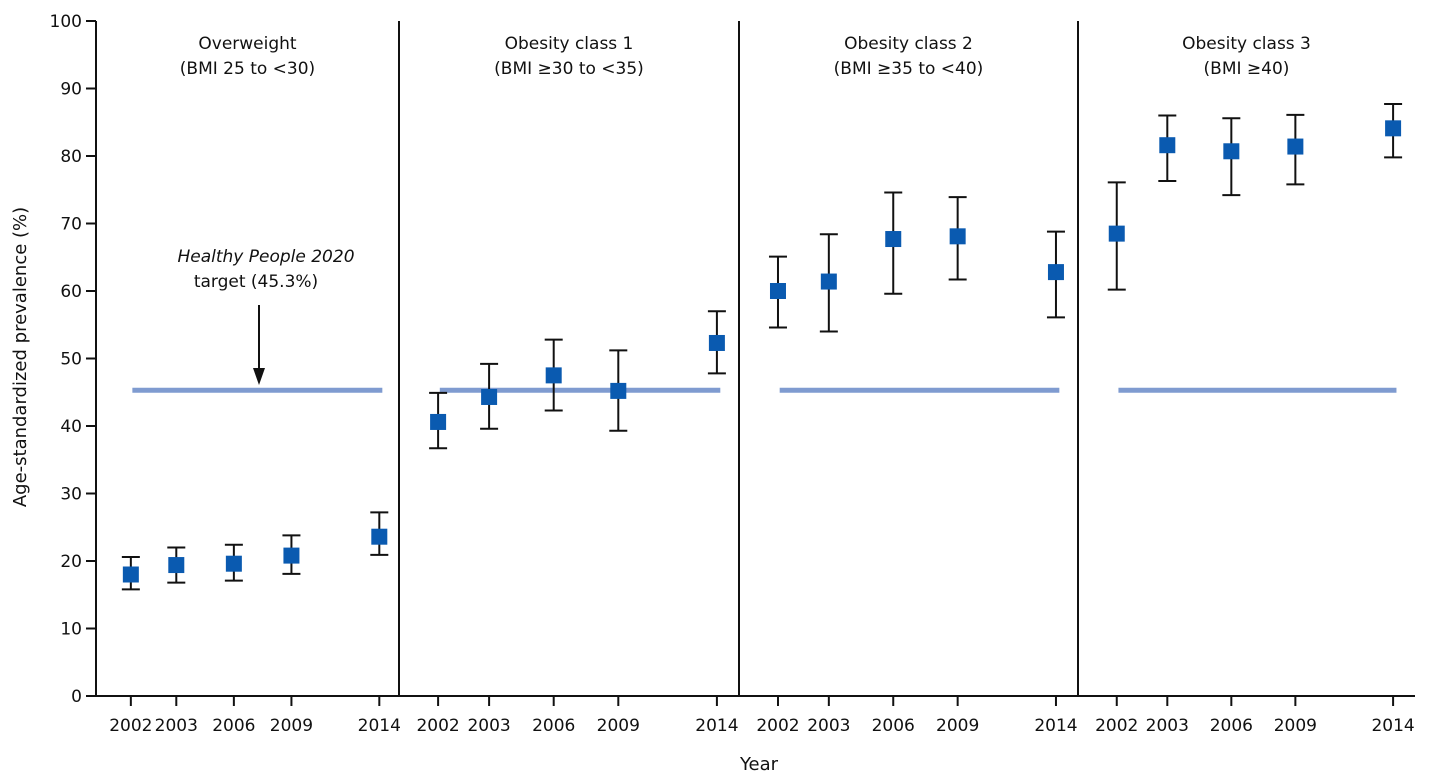 The image size is (1430, 775). What do you see at coordinates (247, 69) in the screenshot?
I see `panel-subtitle: (BMI 25 to <30)` at bounding box center [247, 69].